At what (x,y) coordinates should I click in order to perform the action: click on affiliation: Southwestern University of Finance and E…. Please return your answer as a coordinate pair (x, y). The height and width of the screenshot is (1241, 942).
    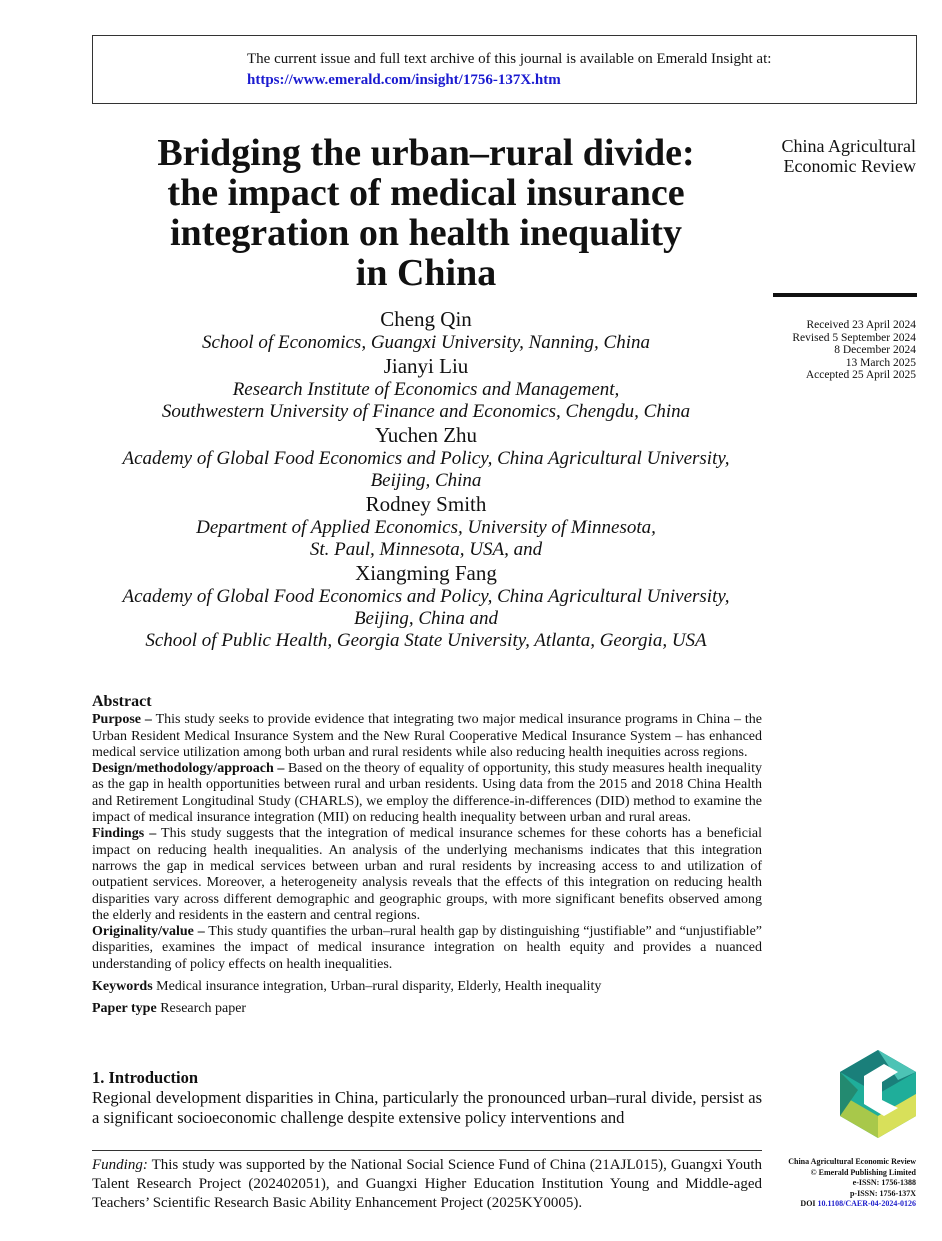
    Looking at the image, I should click on (426, 411).